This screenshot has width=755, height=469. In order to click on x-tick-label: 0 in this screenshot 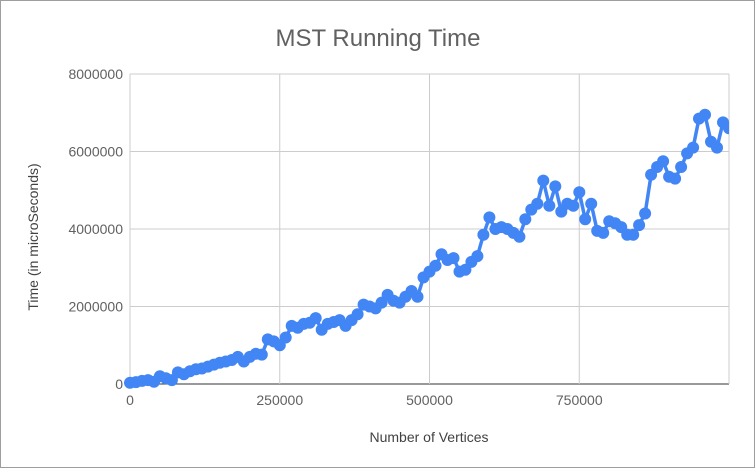, I will do `click(130, 400)`.